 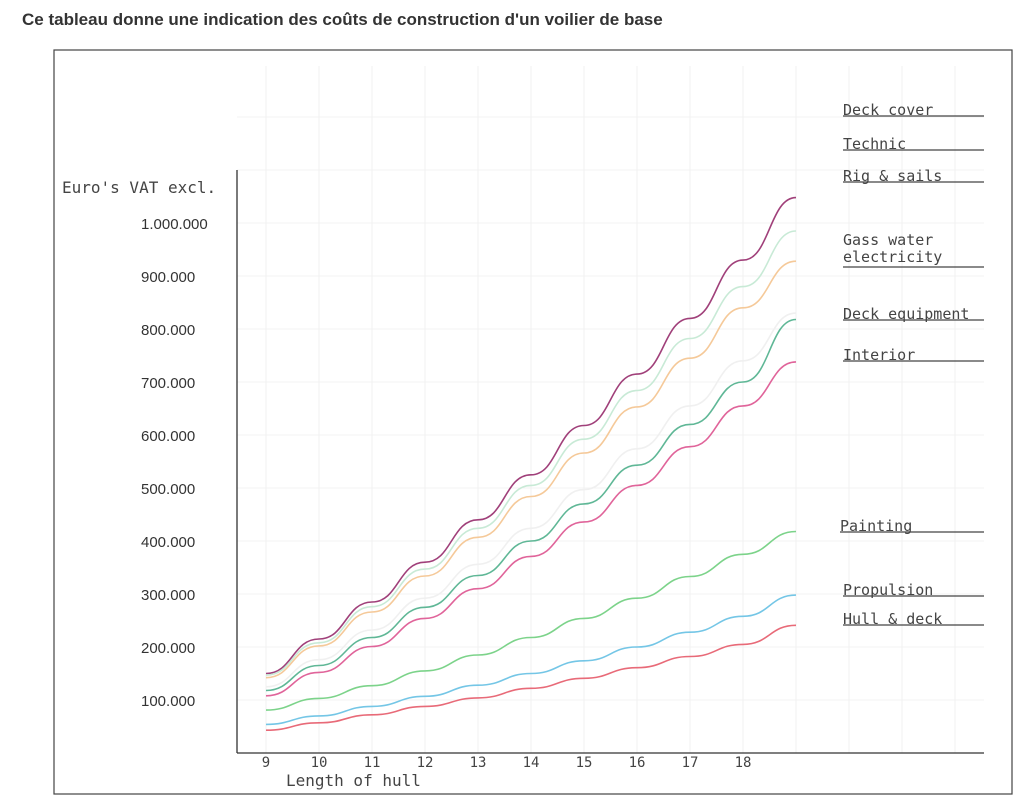 I want to click on x-tick-label: 12, so click(x=425, y=763).